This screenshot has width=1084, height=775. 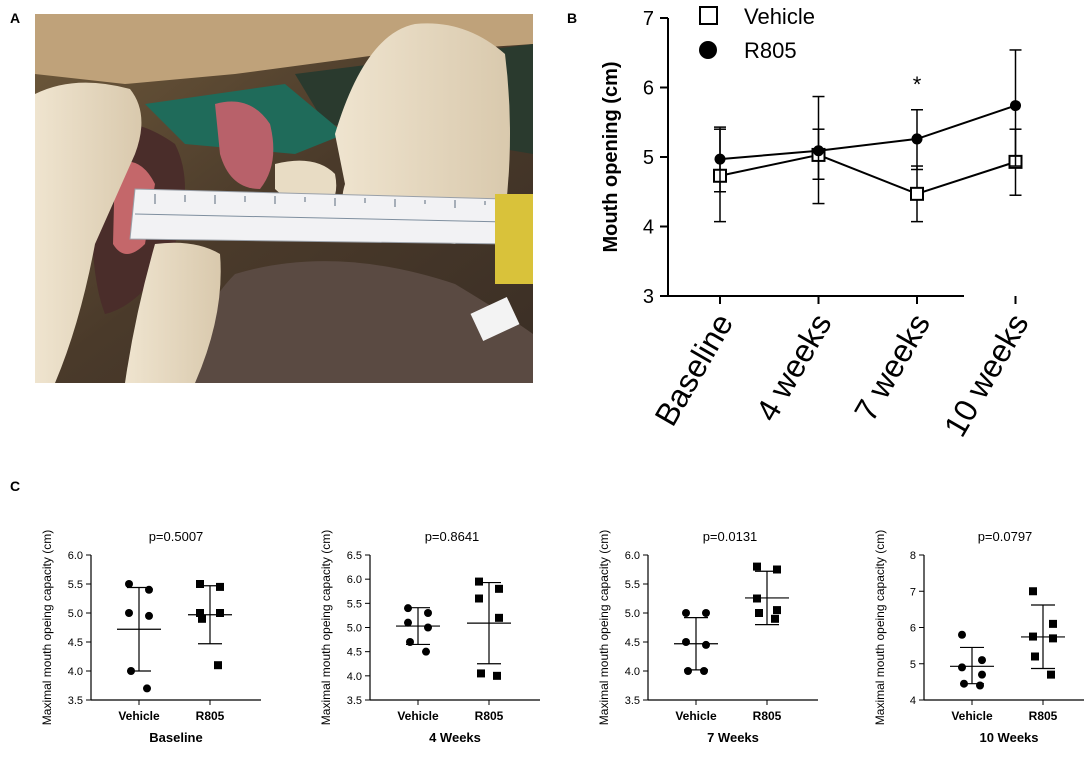 What do you see at coordinates (175, 737) in the screenshot?
I see `x-axis-title: Baseline` at bounding box center [175, 737].